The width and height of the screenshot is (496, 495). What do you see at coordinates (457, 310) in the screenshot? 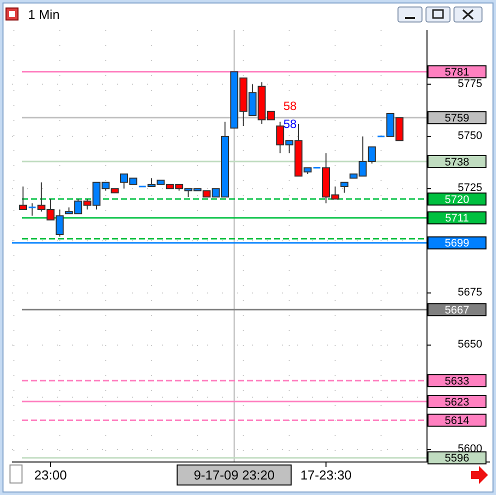
I see `ref-line-label: 5667` at bounding box center [457, 310].